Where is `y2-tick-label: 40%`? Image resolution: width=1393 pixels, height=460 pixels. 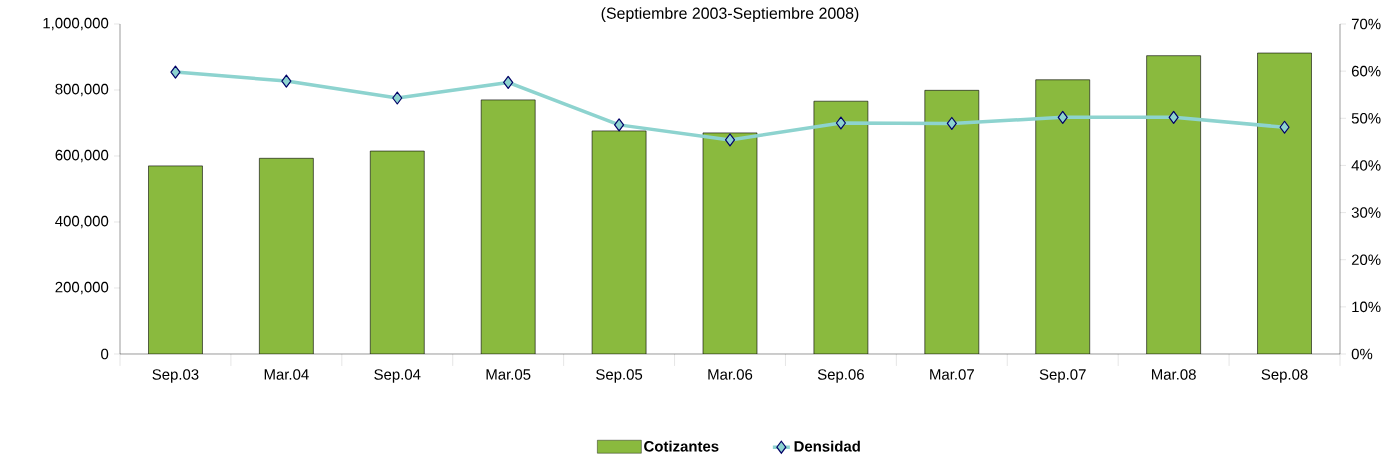
y2-tick-label: 40% is located at coordinates (1366, 165).